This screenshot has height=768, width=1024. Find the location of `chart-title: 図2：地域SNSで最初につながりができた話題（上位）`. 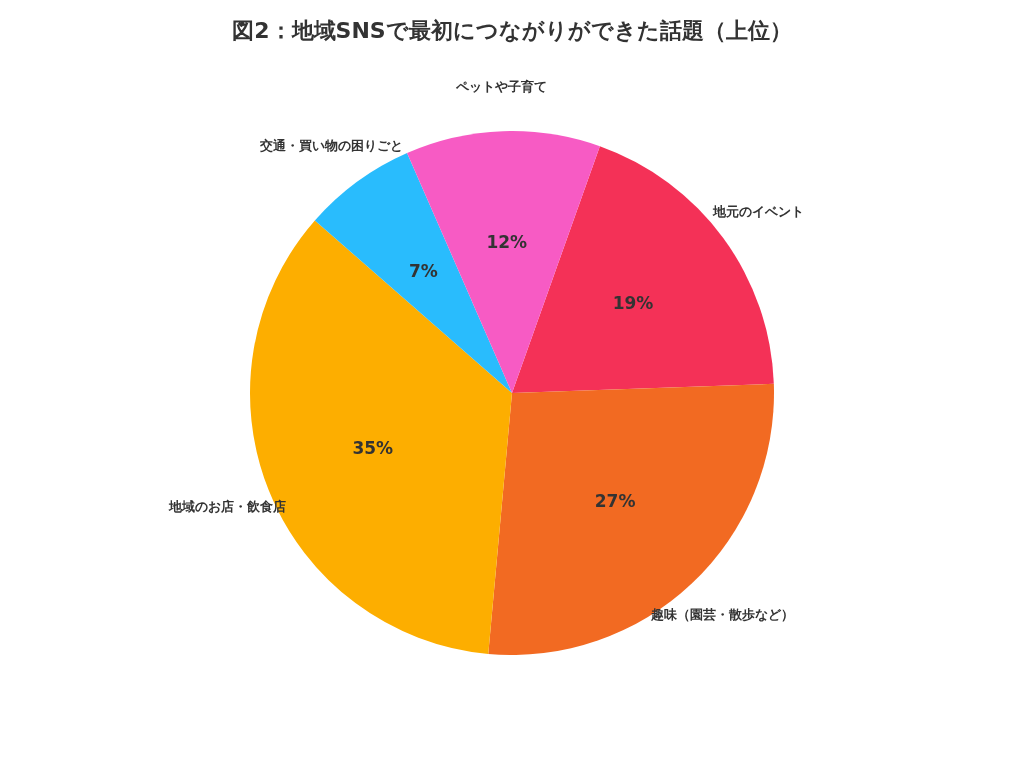

chart-title: 図2：地域SNSで最初につながりができた話題（上位） is located at coordinates (512, 30).